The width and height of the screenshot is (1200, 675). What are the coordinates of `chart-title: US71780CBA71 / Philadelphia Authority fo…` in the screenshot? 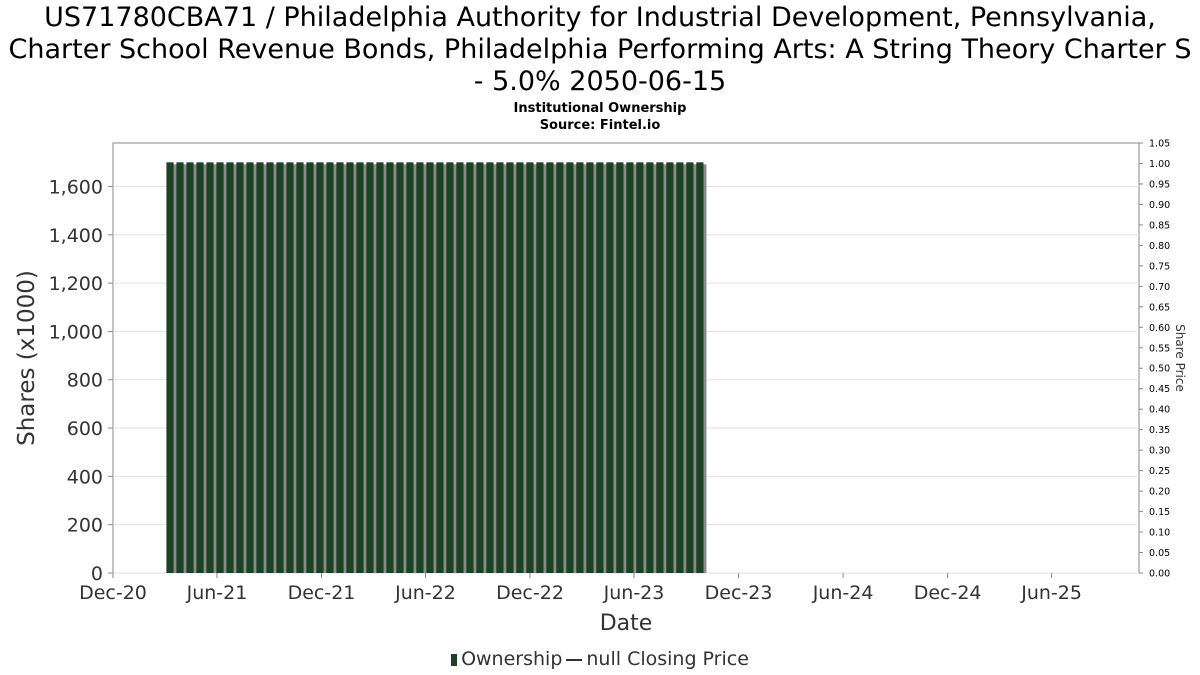 It's located at (600, 49).